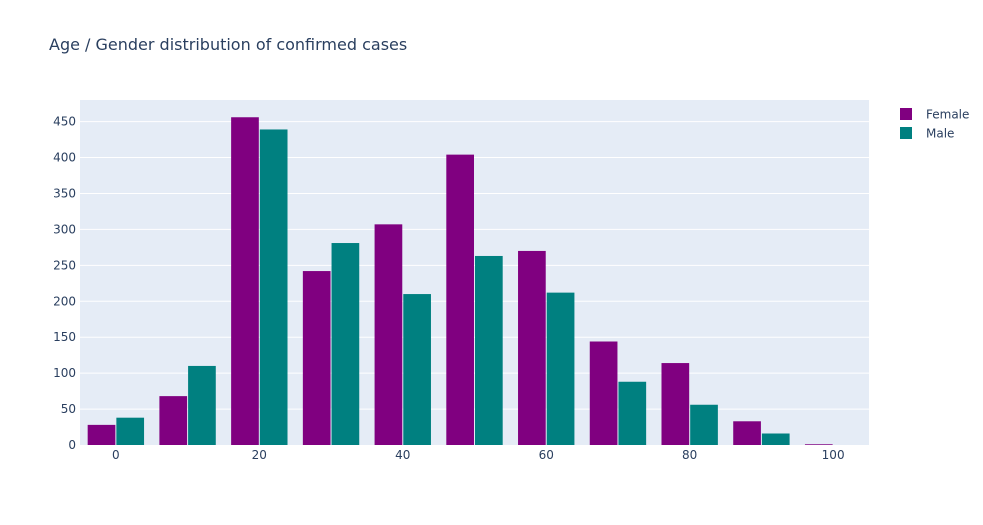 The image size is (983, 525). I want to click on legend: Female Male, so click(934, 124).